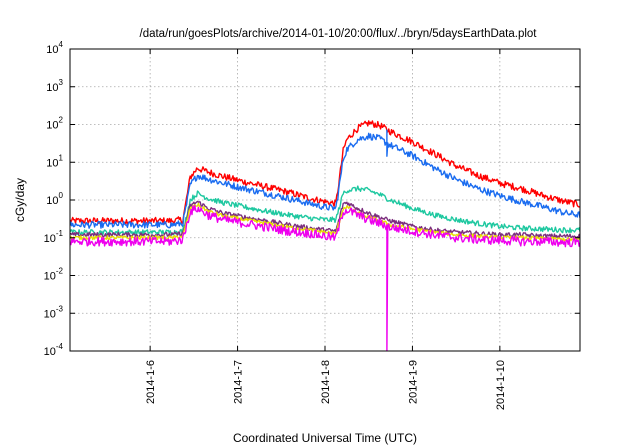 This screenshot has height=448, width=640. I want to click on y-tick-label: 10⁻³, so click(54, 312).